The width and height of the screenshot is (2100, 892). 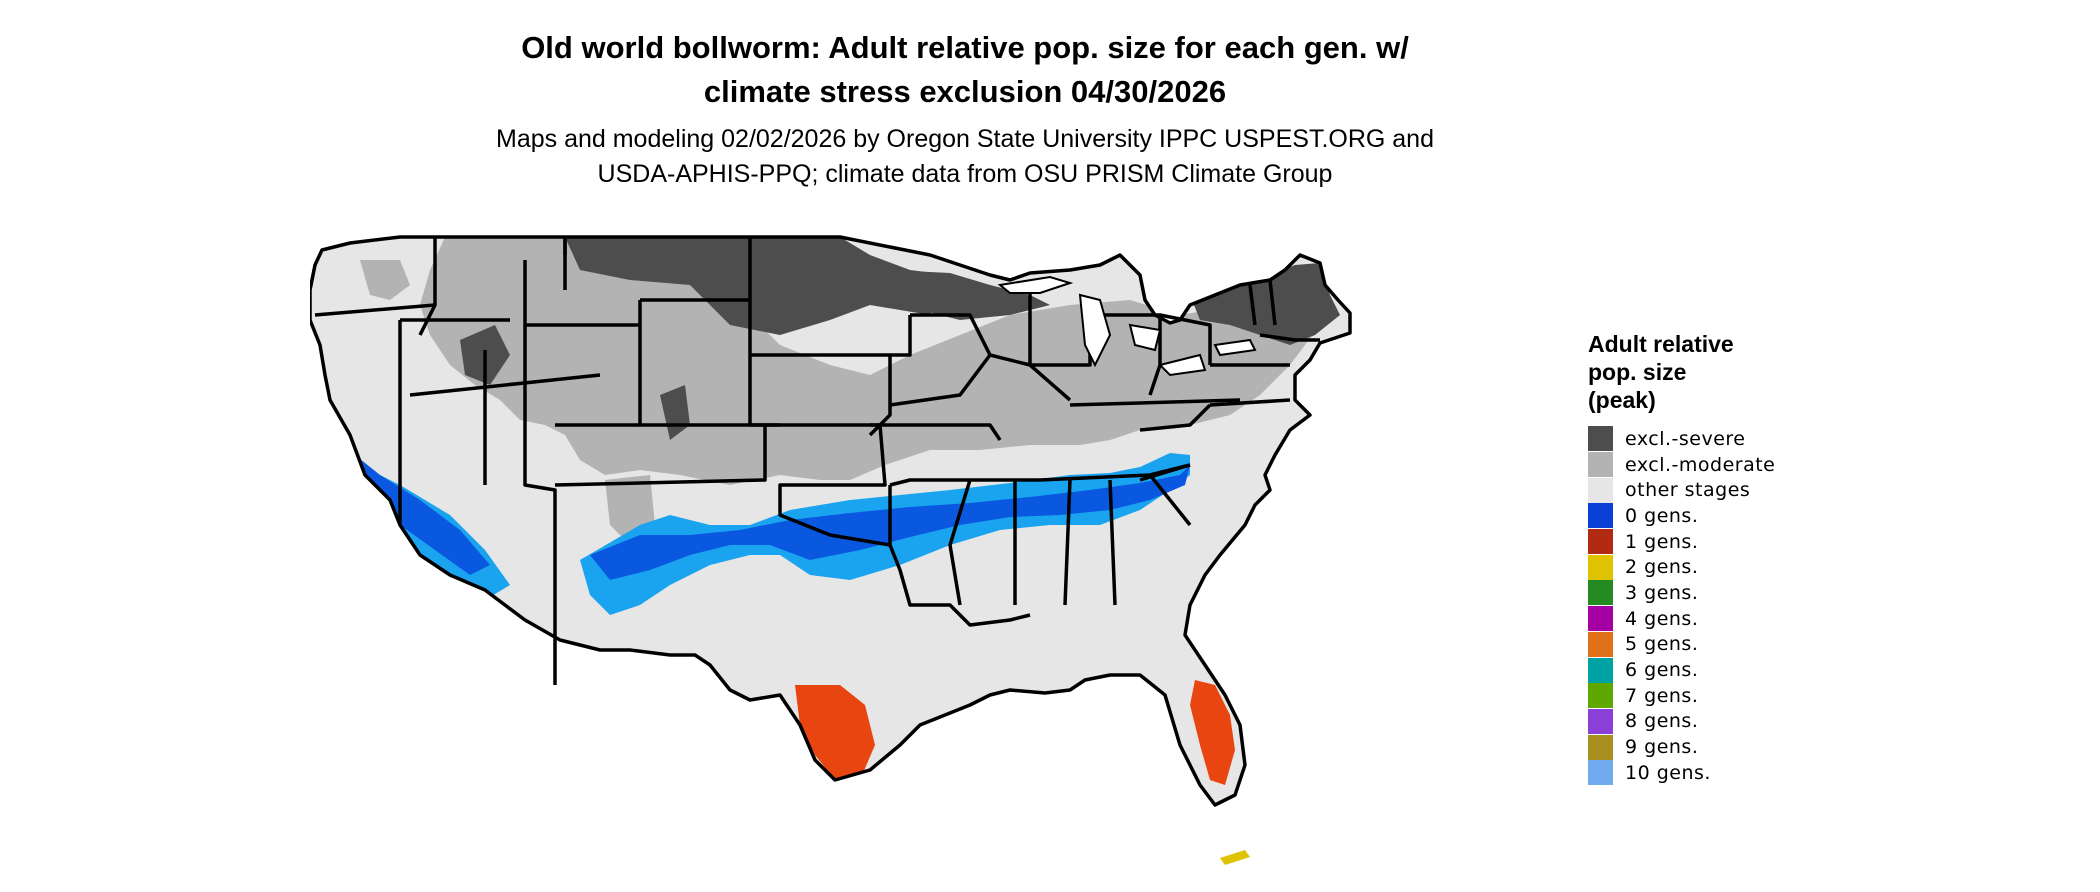 I want to click on florida-keys-area, so click(x=1235, y=857).